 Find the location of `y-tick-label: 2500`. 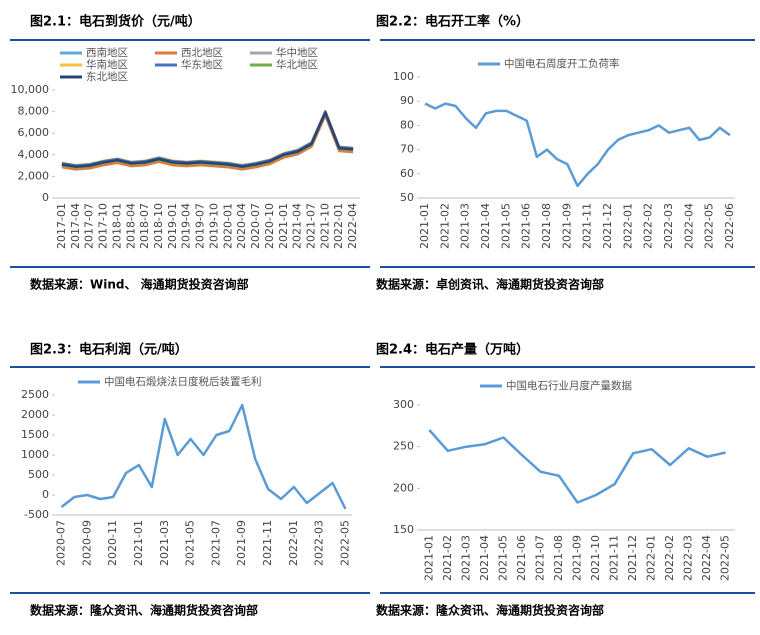

y-tick-label: 2500 is located at coordinates (35, 394).